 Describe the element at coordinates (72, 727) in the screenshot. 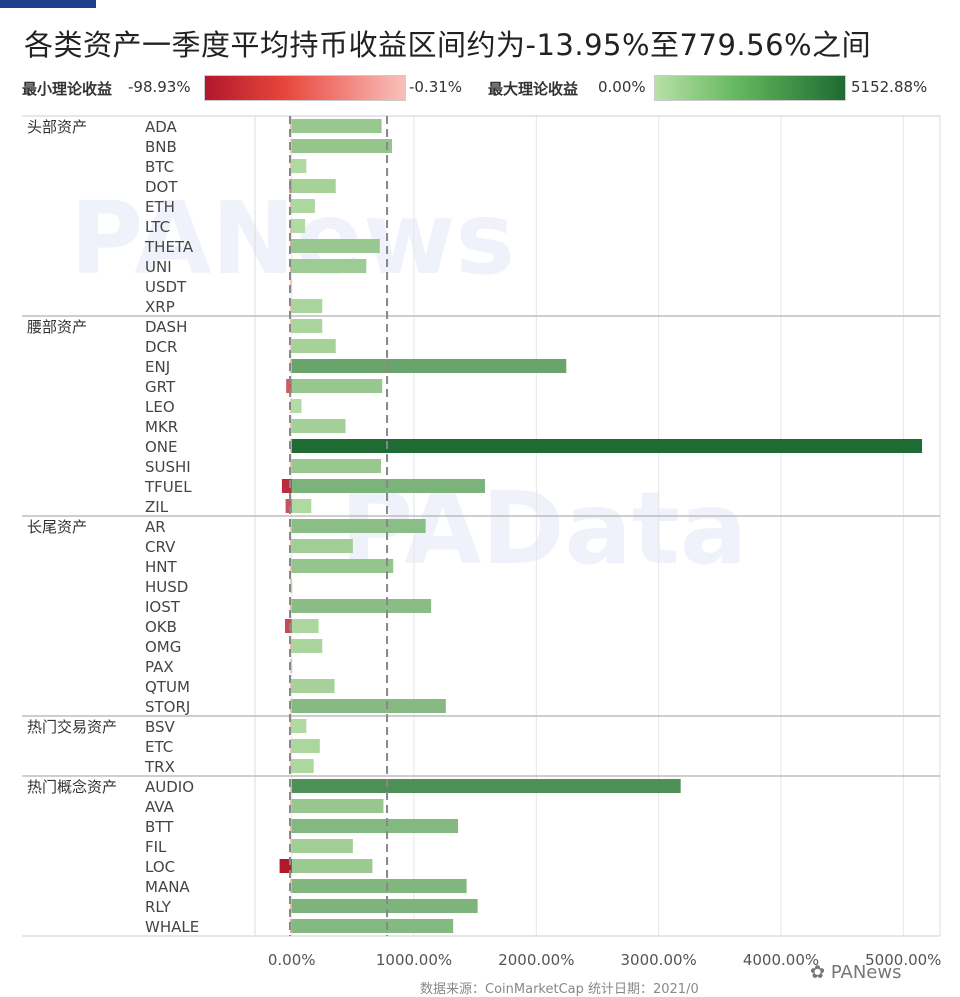

I see `group-label: 热门交易资产` at that location.